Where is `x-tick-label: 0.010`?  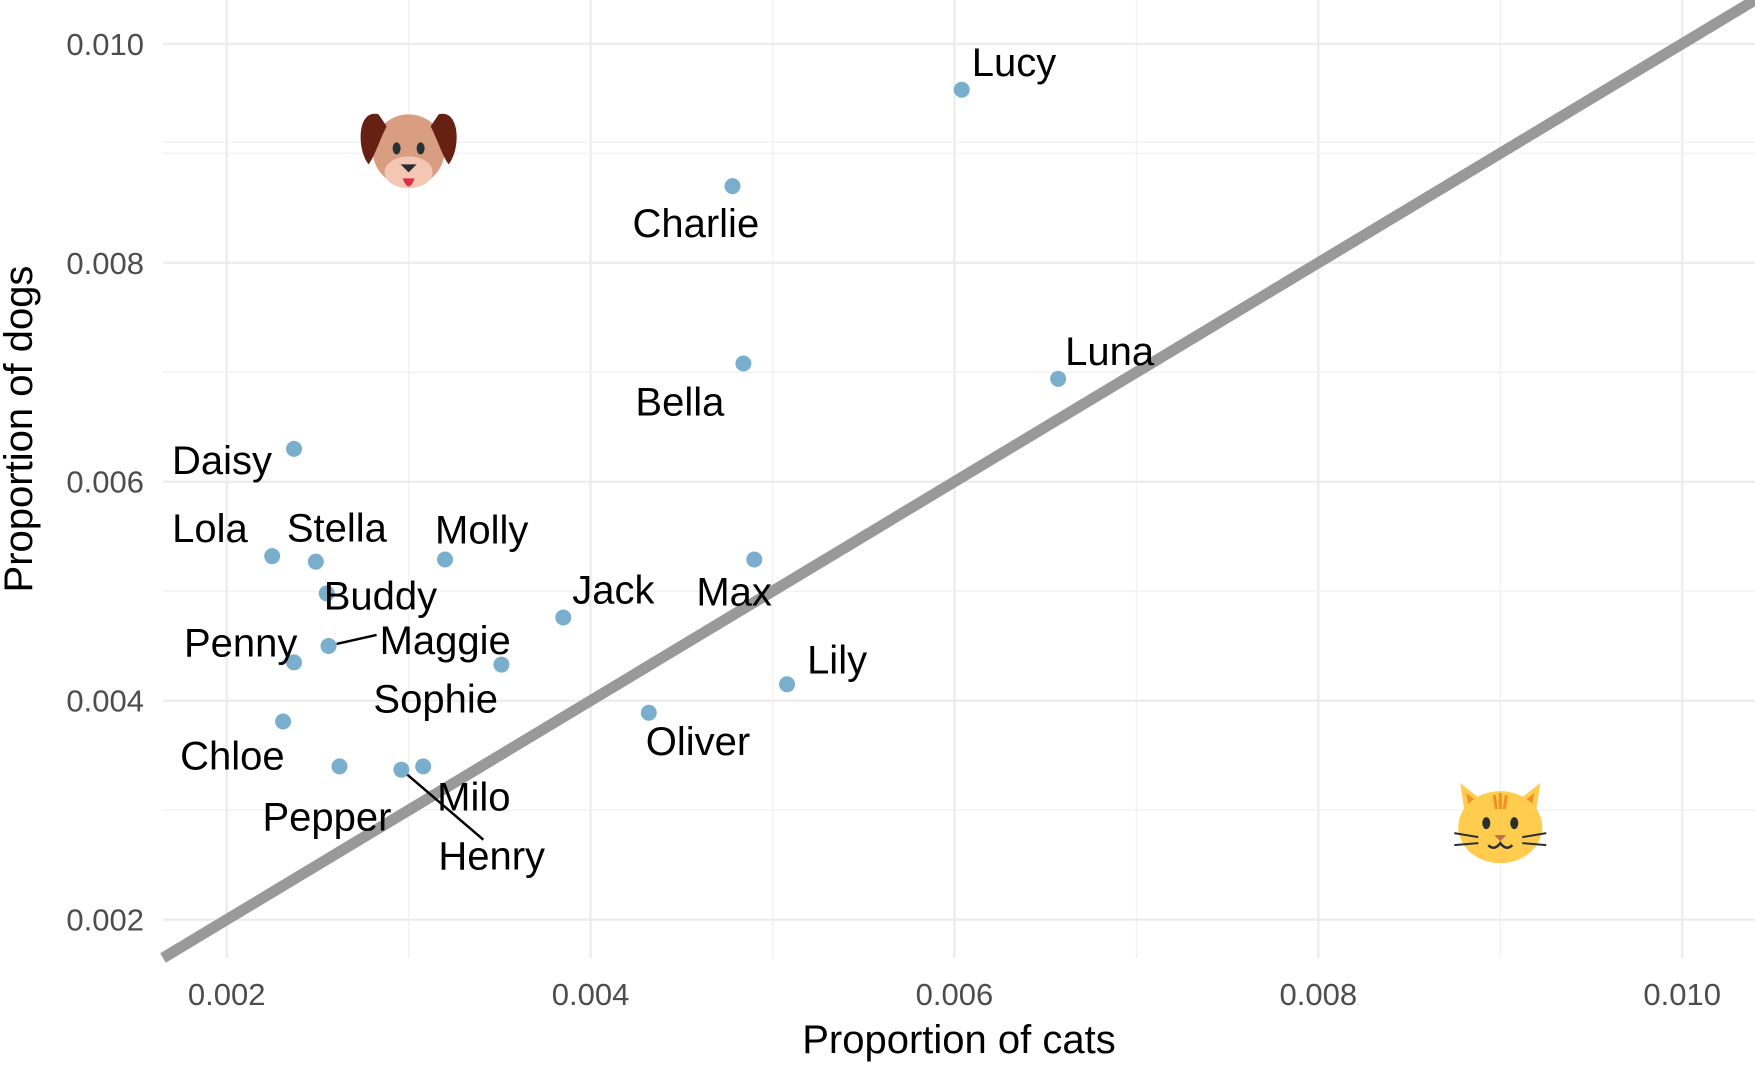 x-tick-label: 0.010 is located at coordinates (1682, 994).